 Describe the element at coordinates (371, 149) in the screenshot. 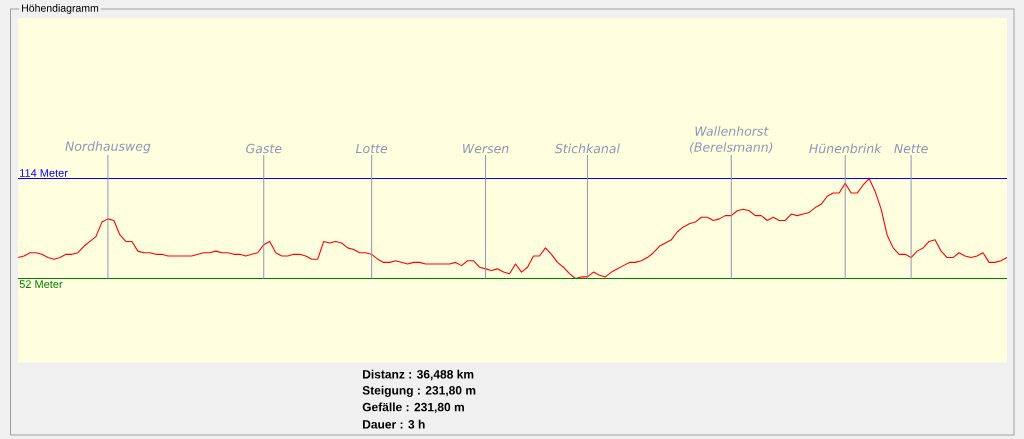

I see `x-tick-label: Lotte` at that location.